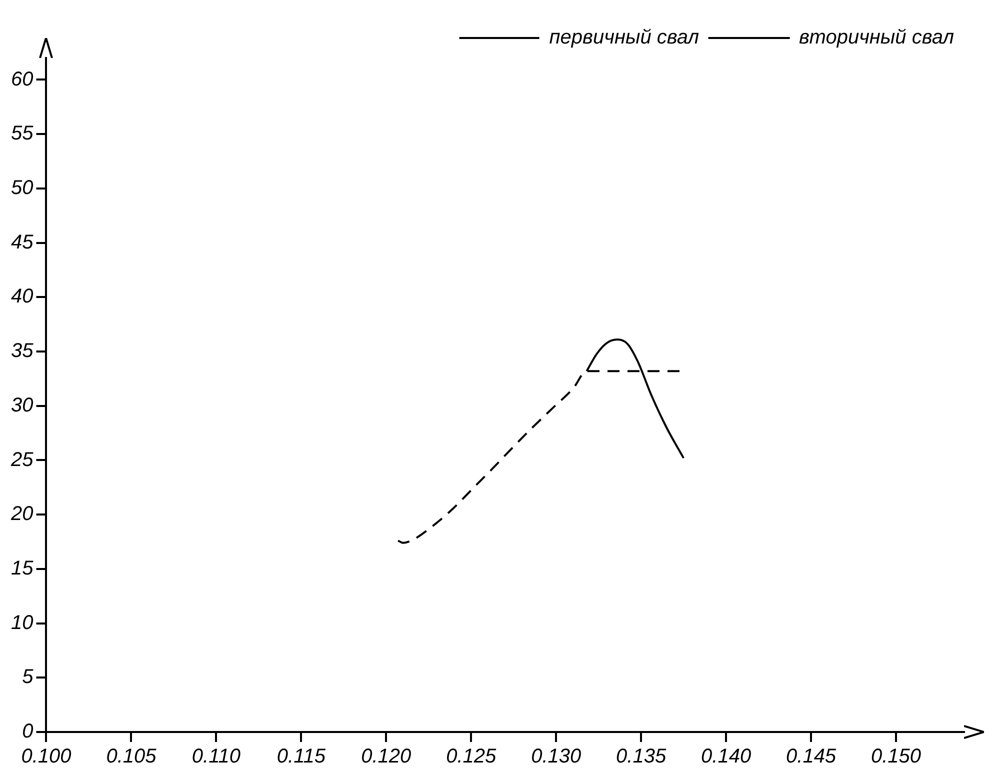  Describe the element at coordinates (726, 757) in the screenshot. I see `x-tick-label: 0.140` at that location.